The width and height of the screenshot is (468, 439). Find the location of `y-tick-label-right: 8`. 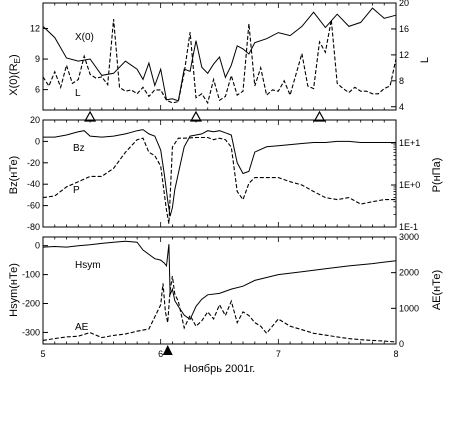

y-tick-label-right: 8 is located at coordinates (401, 81).